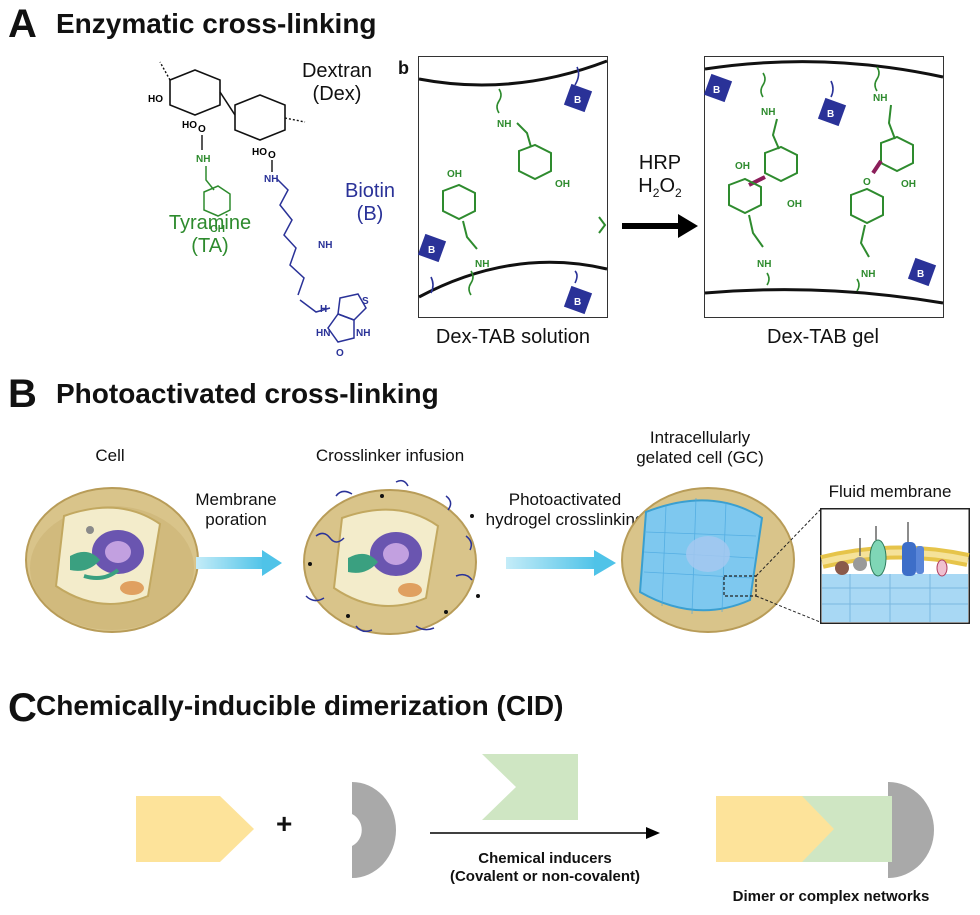 This screenshot has width=980, height=915. Describe the element at coordinates (112, 560) in the screenshot. I see `cell-icon` at that location.